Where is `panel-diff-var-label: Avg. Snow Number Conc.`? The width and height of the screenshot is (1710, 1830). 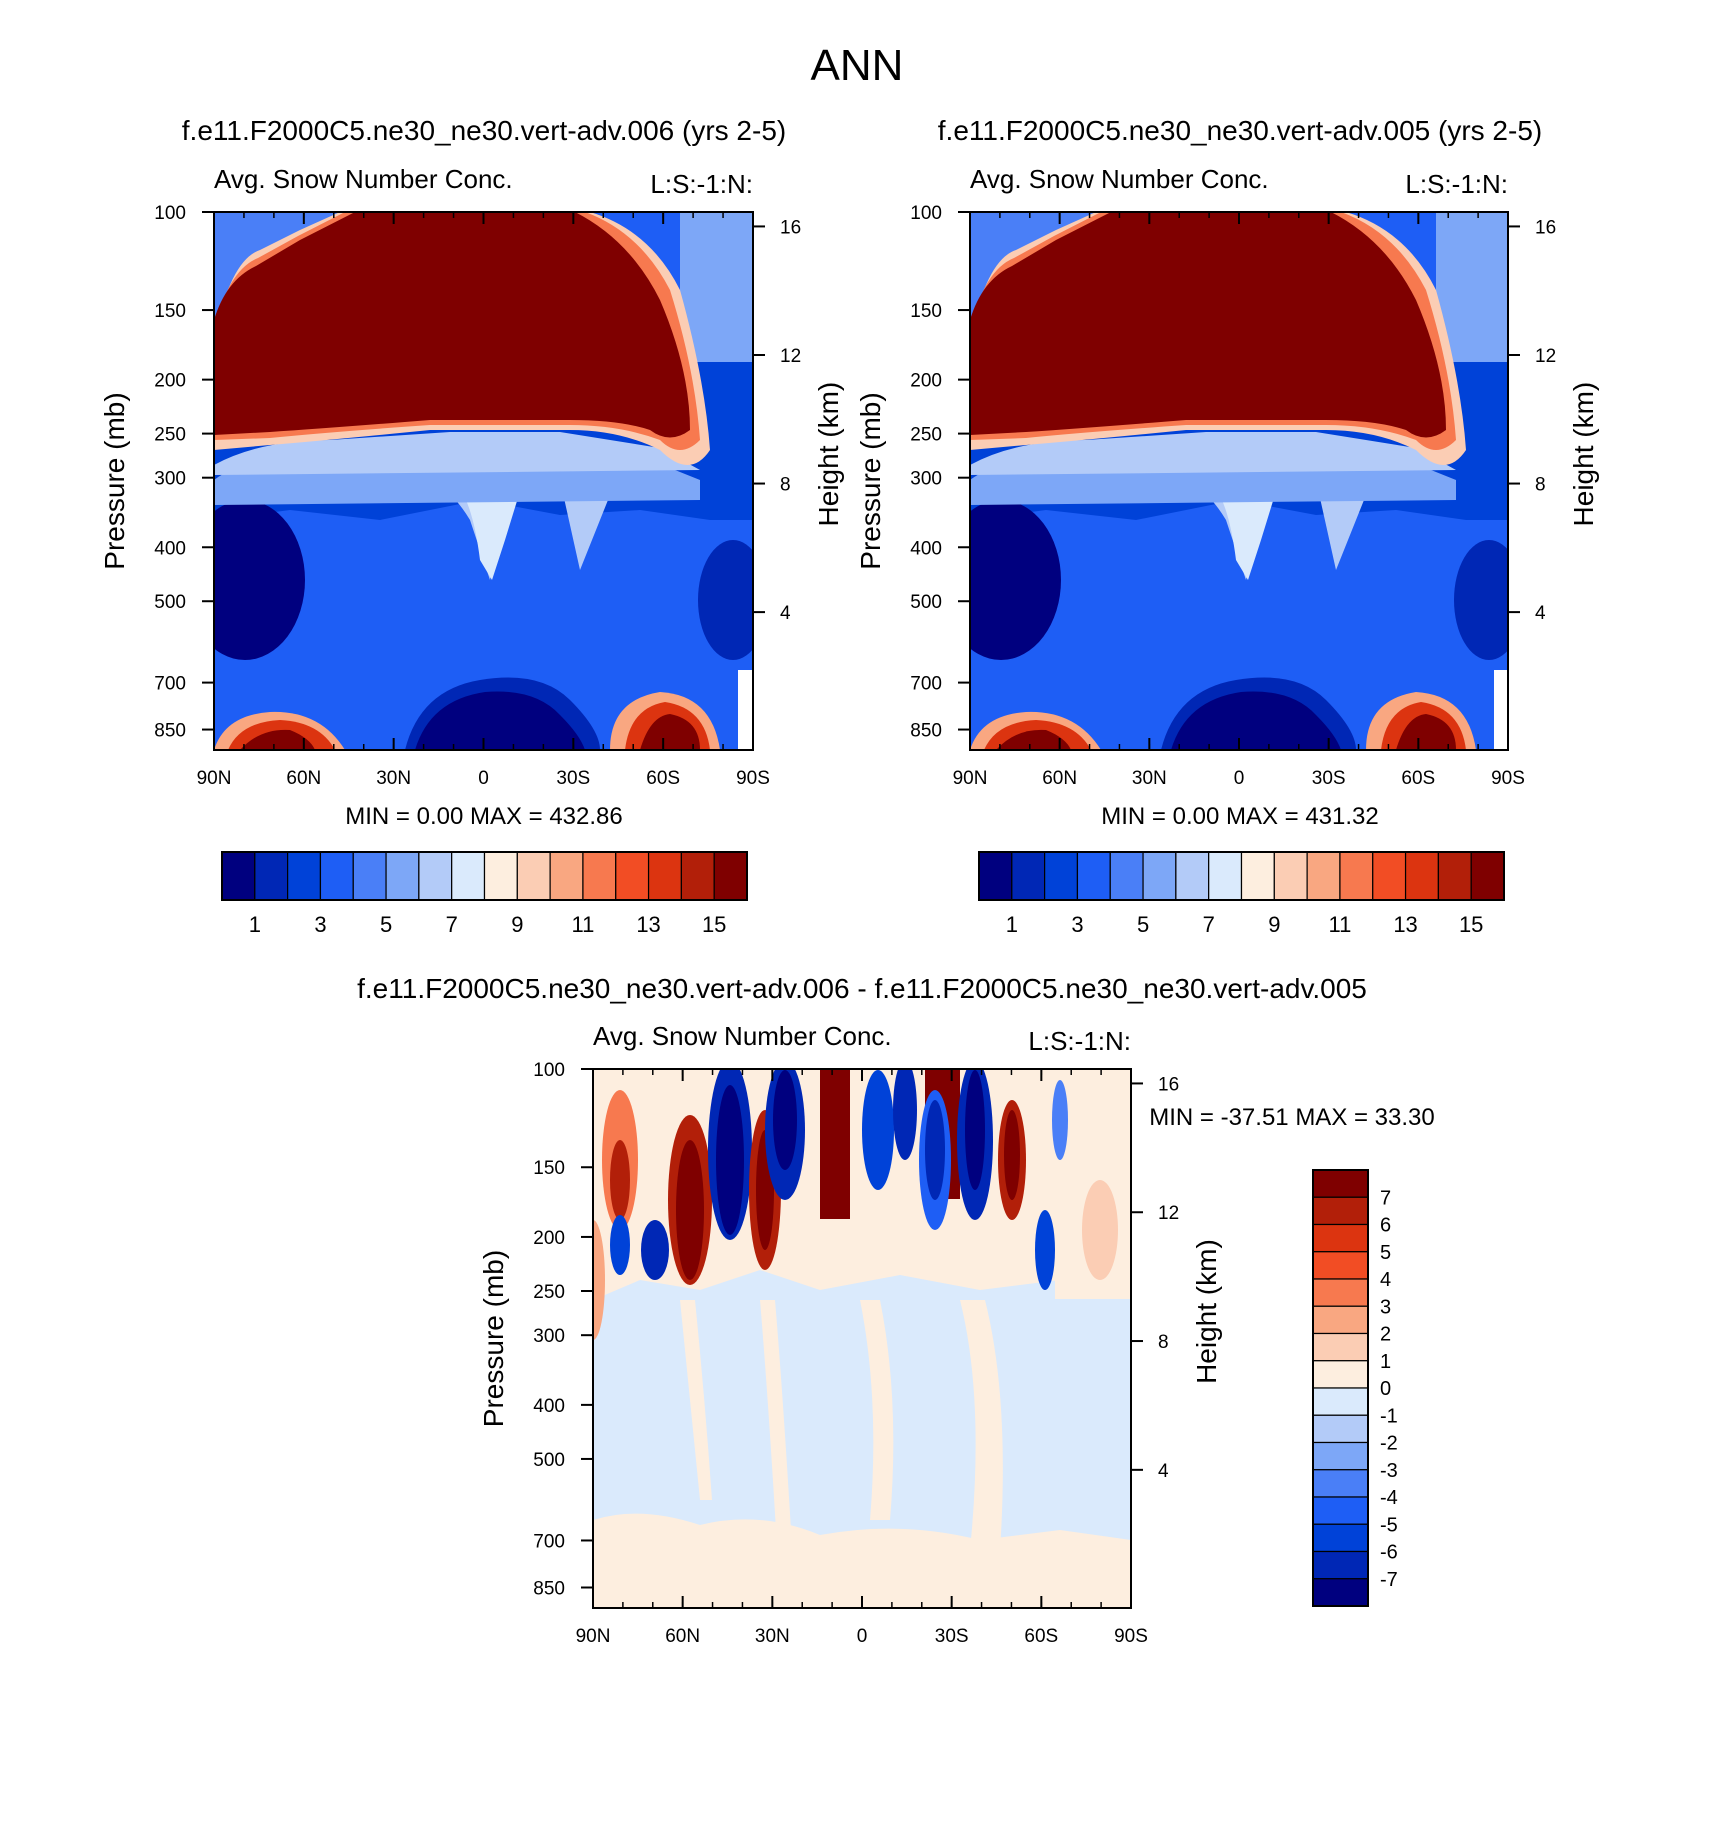
panel-diff-var-label: Avg. Snow Number Conc. is located at coordinates (742, 1036).